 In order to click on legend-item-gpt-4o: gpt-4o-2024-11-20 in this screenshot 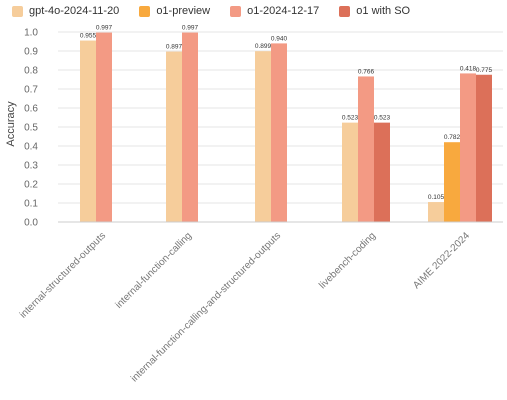, I will do `click(65, 11)`.